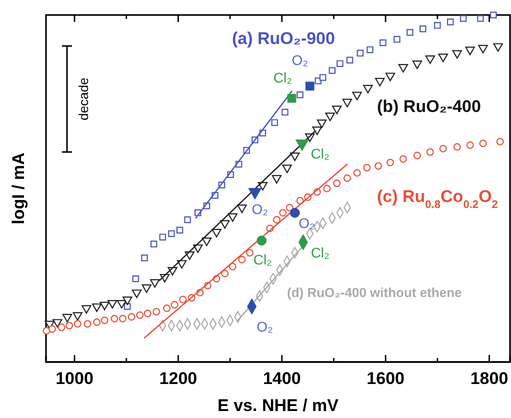 This screenshot has width=511, height=418. I want to click on annotation: decade, so click(83, 99).